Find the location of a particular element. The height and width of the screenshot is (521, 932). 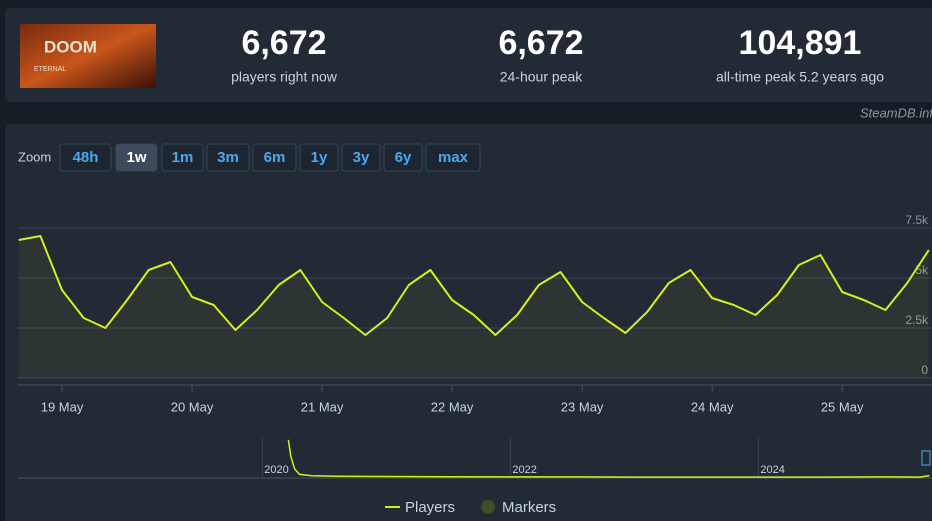

zoom-button-label: 1m is located at coordinates (183, 157).